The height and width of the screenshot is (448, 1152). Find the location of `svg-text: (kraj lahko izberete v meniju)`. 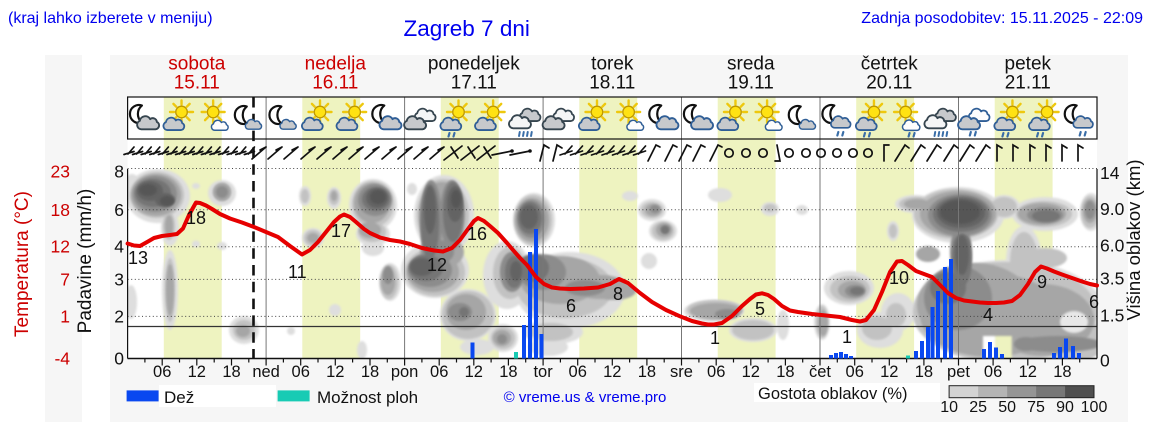

svg-text: (kraj lahko izberete v meniju) is located at coordinates (110, 18).